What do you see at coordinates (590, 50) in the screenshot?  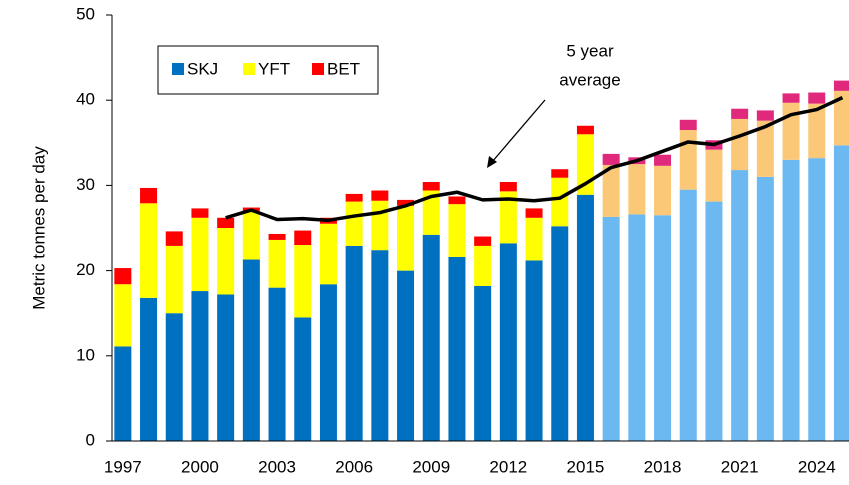 I see `annotation: 5 year` at bounding box center [590, 50].